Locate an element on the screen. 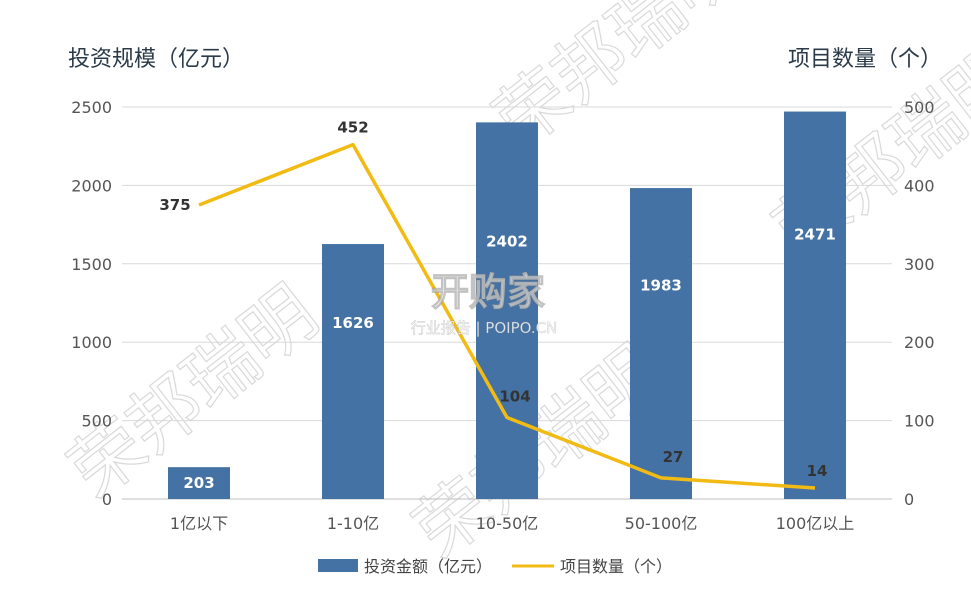 This screenshot has width=971, height=600. right-tick-label: 300 is located at coordinates (919, 264).